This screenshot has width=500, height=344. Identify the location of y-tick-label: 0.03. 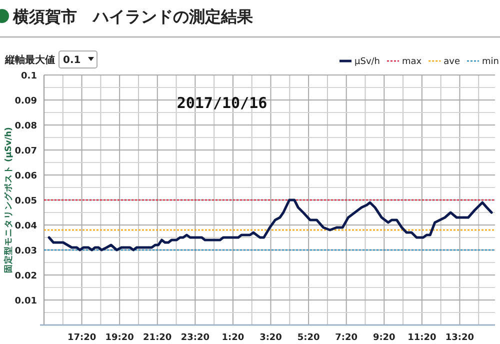
(25, 251).